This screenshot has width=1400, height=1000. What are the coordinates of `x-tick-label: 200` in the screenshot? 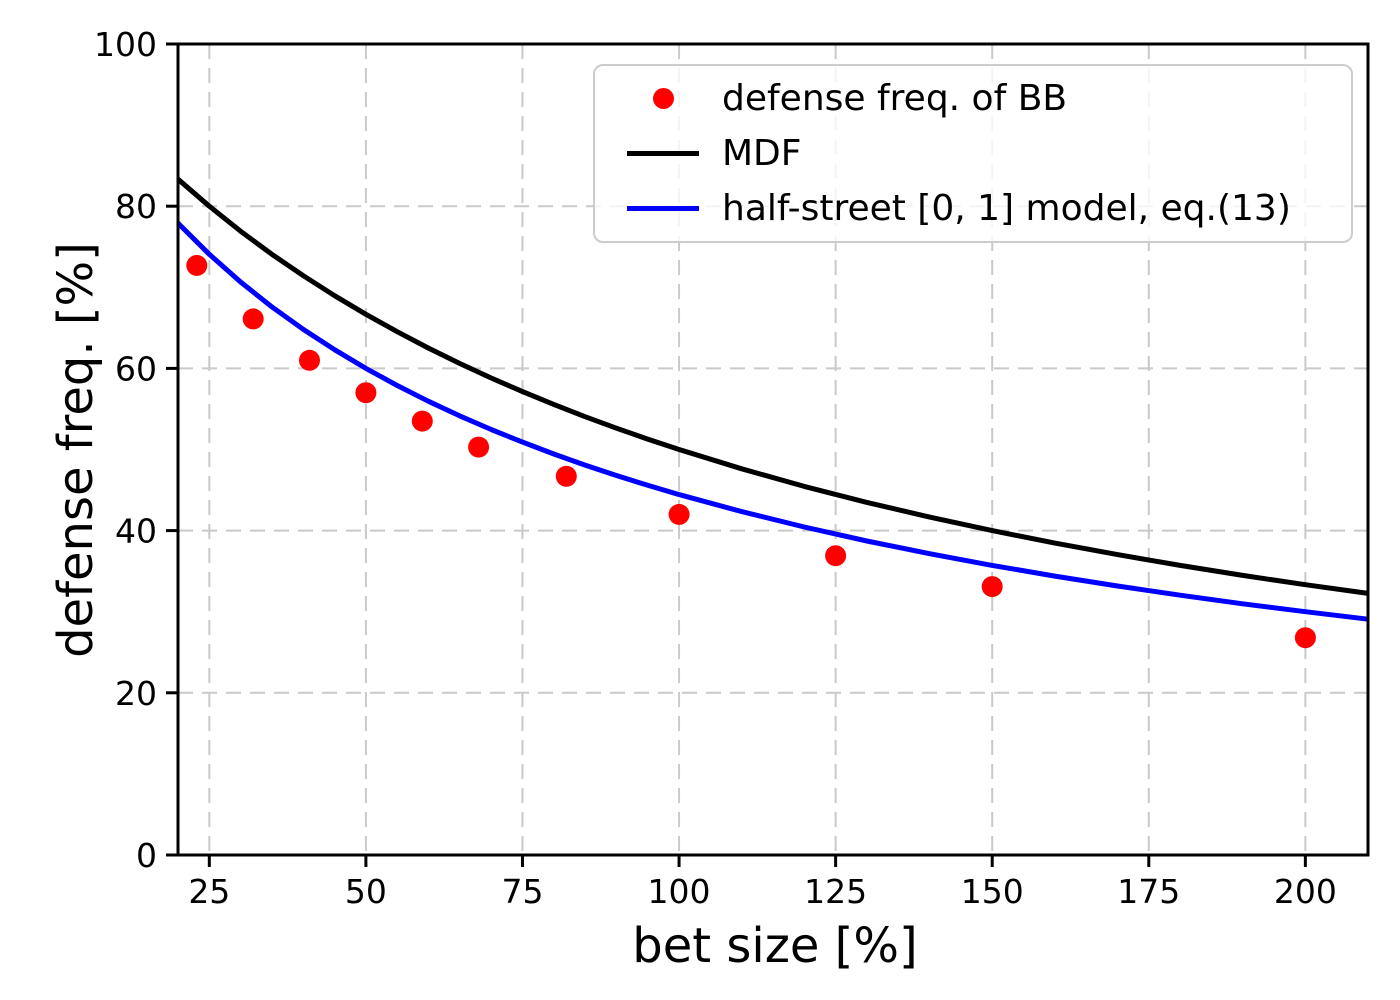 It's located at (1305, 891).